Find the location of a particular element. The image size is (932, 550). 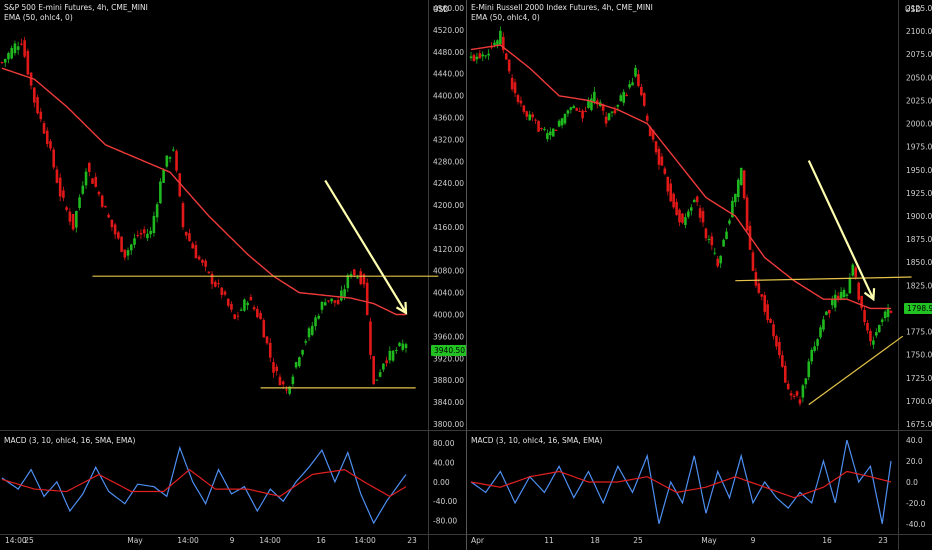

price-tick-label: 2100.00 is located at coordinates (919, 31).